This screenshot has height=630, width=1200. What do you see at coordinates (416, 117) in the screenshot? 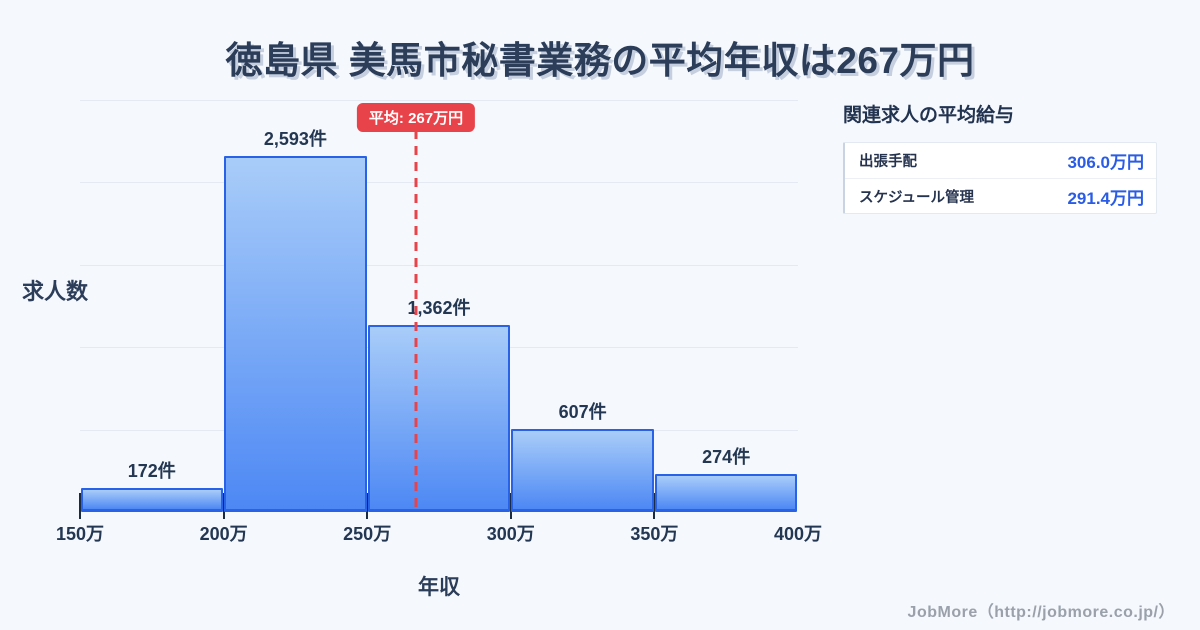
I see `average-badge: 平均: 267万円` at bounding box center [416, 117].